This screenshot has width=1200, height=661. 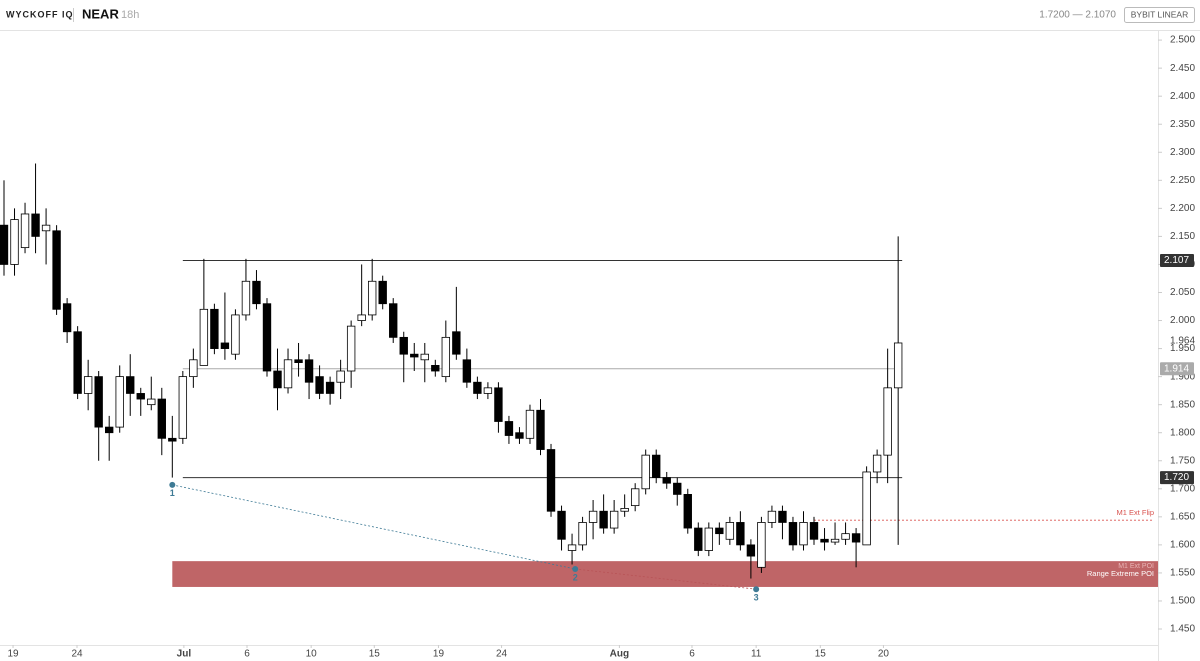 I want to click on exchange-badge, so click(x=1159, y=15).